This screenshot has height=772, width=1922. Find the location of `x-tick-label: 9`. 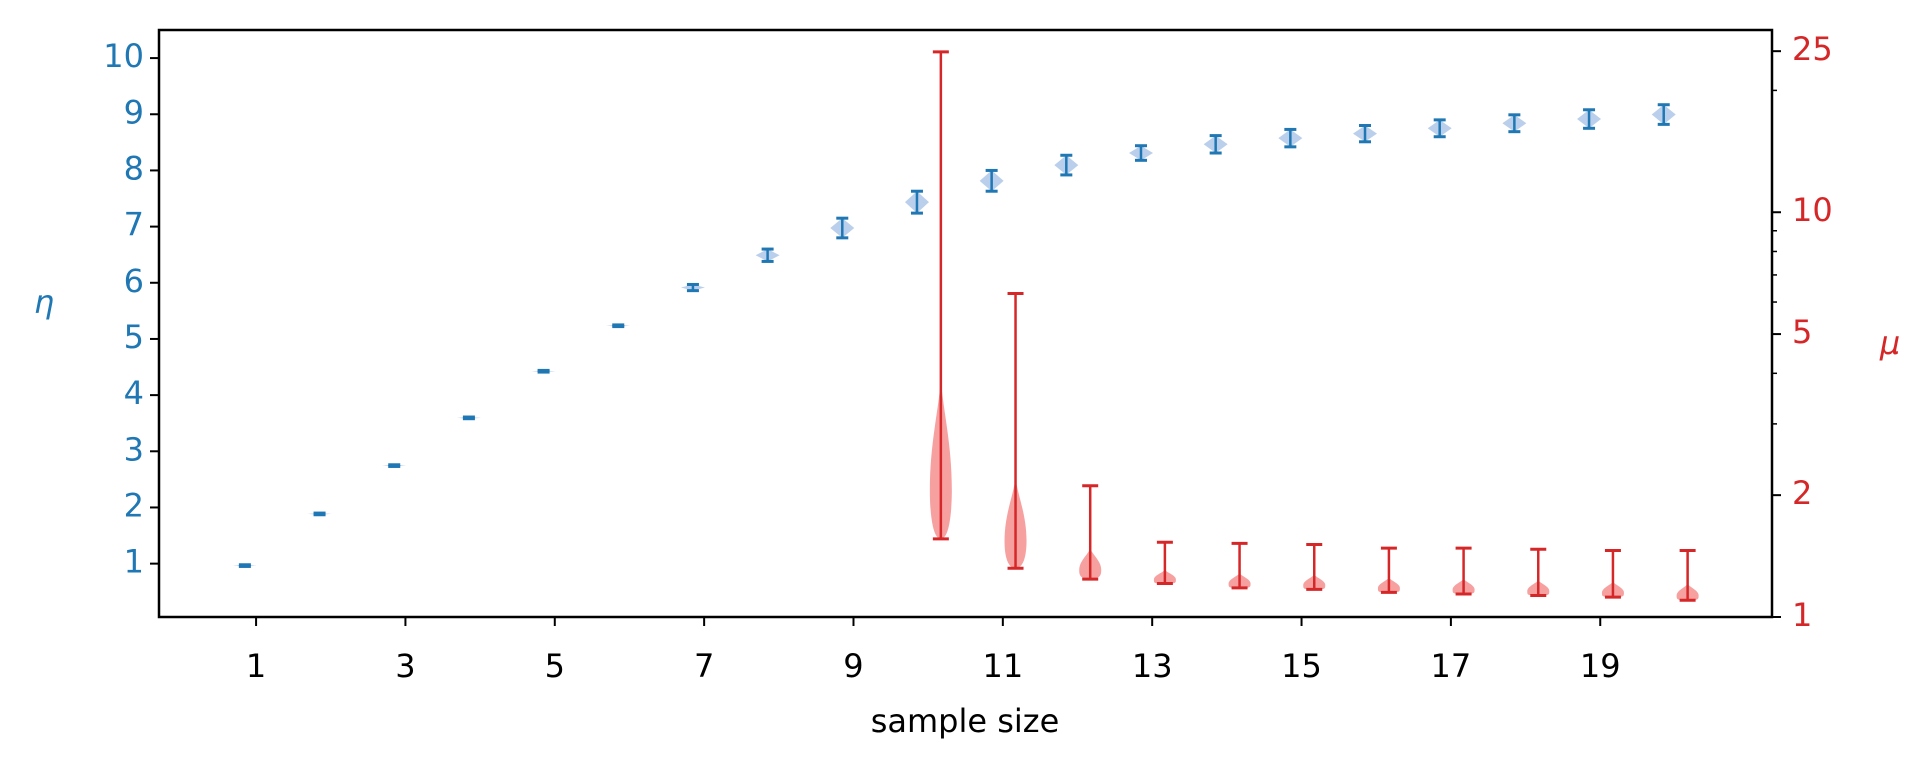

x-tick-label: 9 is located at coordinates (853, 666).